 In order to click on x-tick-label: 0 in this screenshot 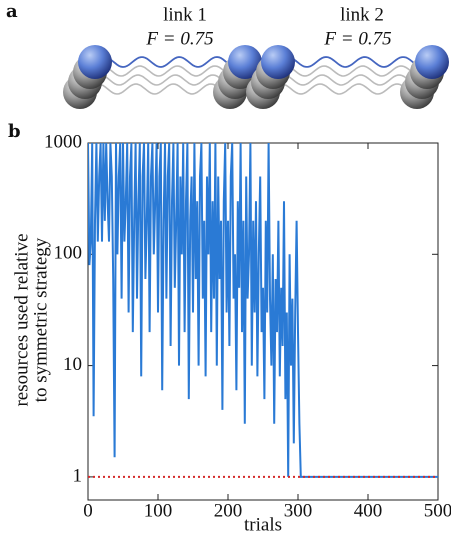, I will do `click(88, 510)`.